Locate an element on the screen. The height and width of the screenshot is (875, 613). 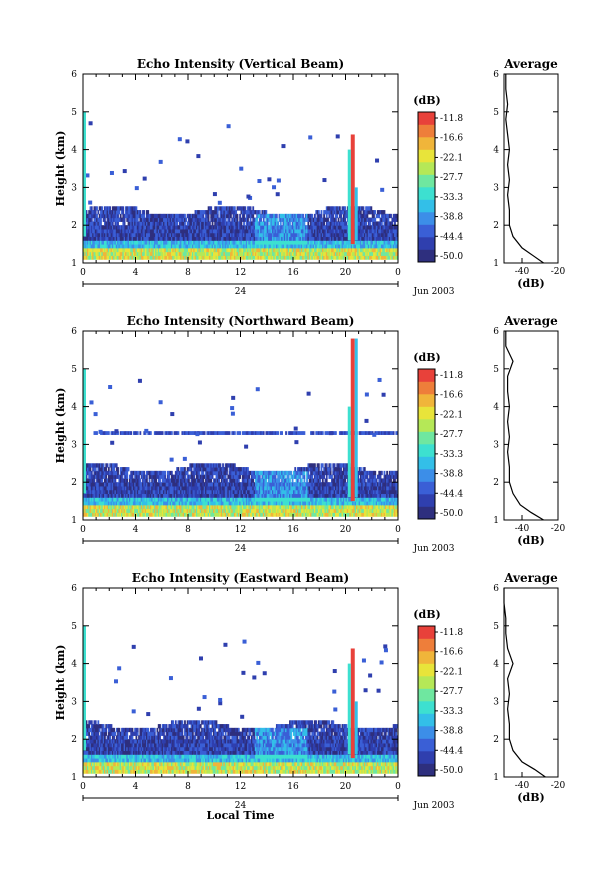
day-label: 24 is located at coordinates (241, 292).